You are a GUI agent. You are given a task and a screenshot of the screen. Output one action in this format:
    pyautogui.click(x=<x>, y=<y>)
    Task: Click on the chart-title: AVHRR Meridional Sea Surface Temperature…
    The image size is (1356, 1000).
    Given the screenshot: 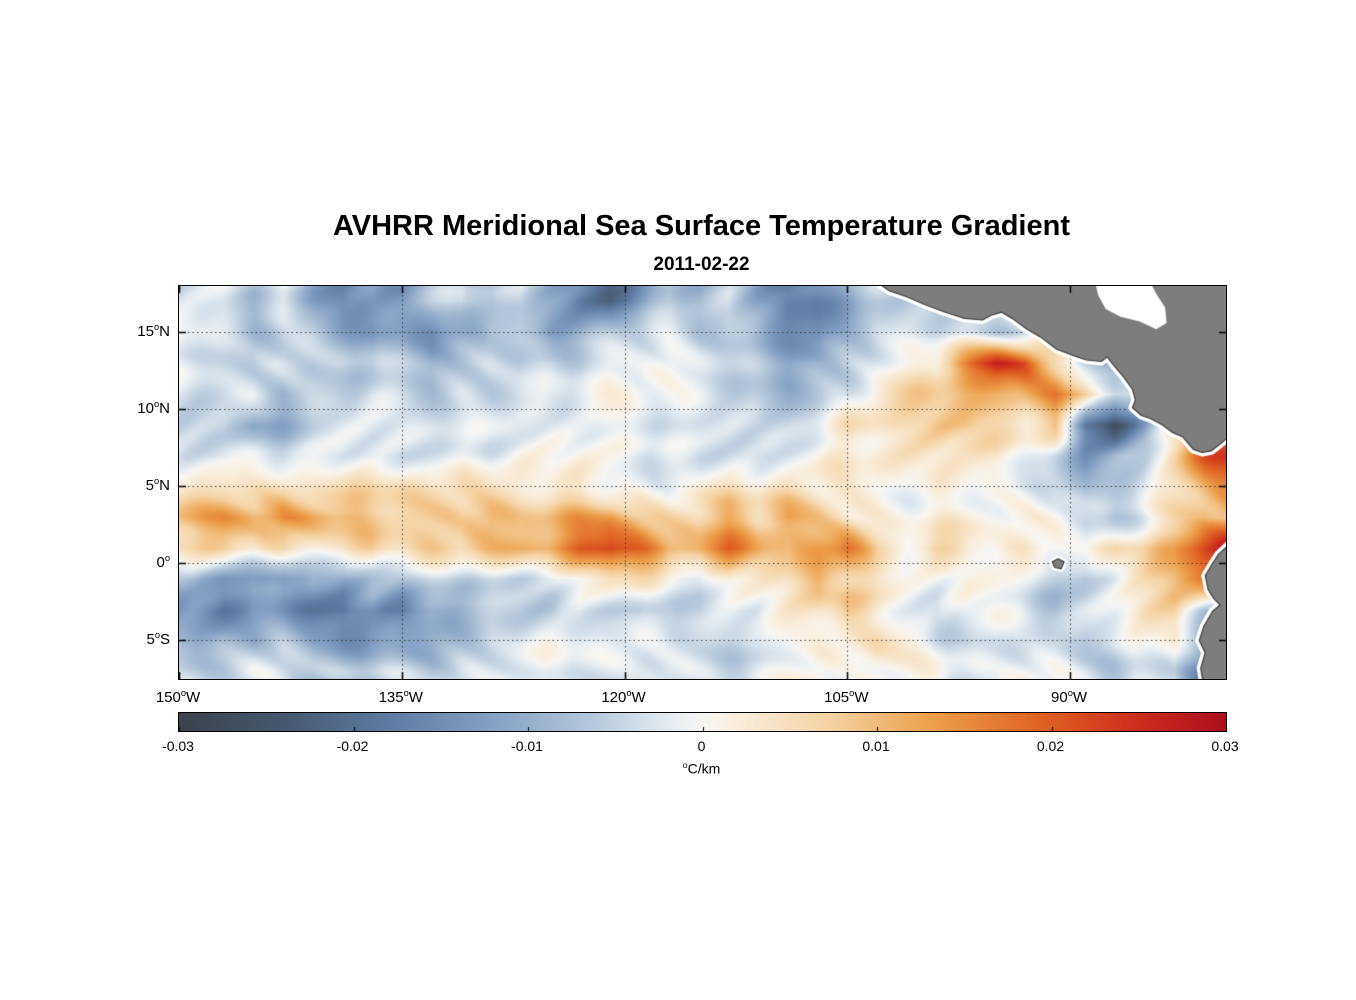 What is the action you would take?
    pyautogui.click(x=701, y=226)
    